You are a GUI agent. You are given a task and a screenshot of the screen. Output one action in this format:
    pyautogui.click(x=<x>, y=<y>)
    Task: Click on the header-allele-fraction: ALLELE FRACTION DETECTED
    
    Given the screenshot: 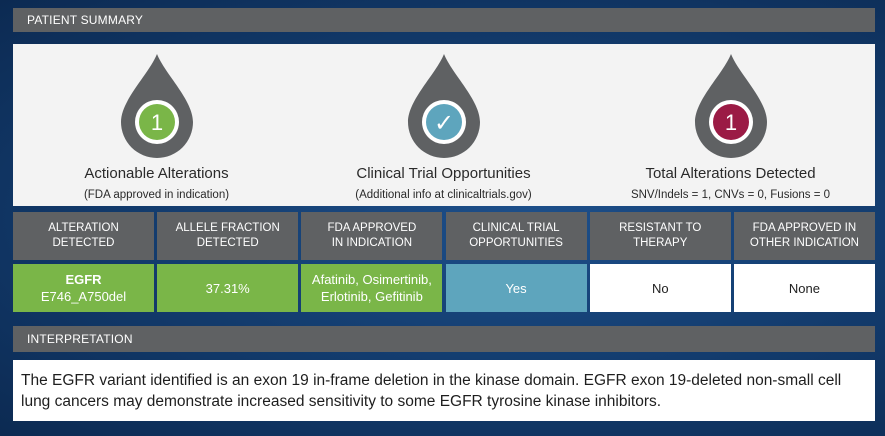 What is the action you would take?
    pyautogui.click(x=228, y=236)
    